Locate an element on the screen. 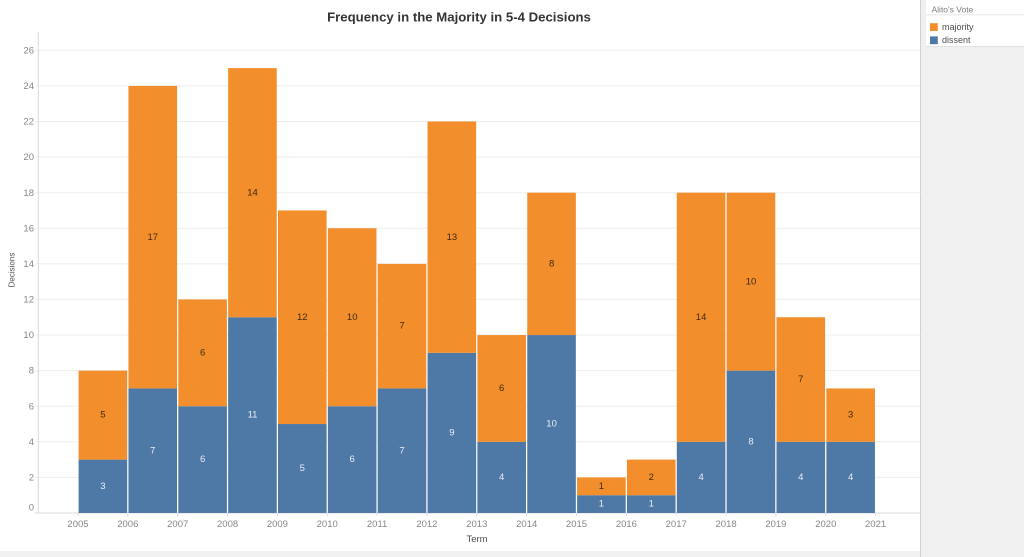 The height and width of the screenshot is (557, 1024). svg-text: 17 is located at coordinates (153, 237).